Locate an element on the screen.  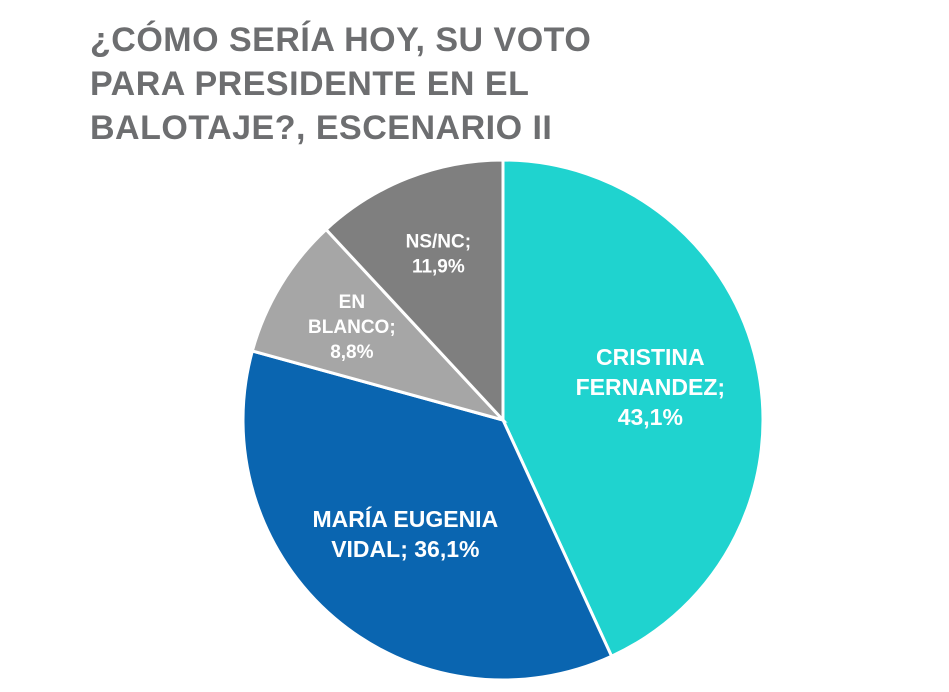
label-value: 8,8% is located at coordinates (352, 352).